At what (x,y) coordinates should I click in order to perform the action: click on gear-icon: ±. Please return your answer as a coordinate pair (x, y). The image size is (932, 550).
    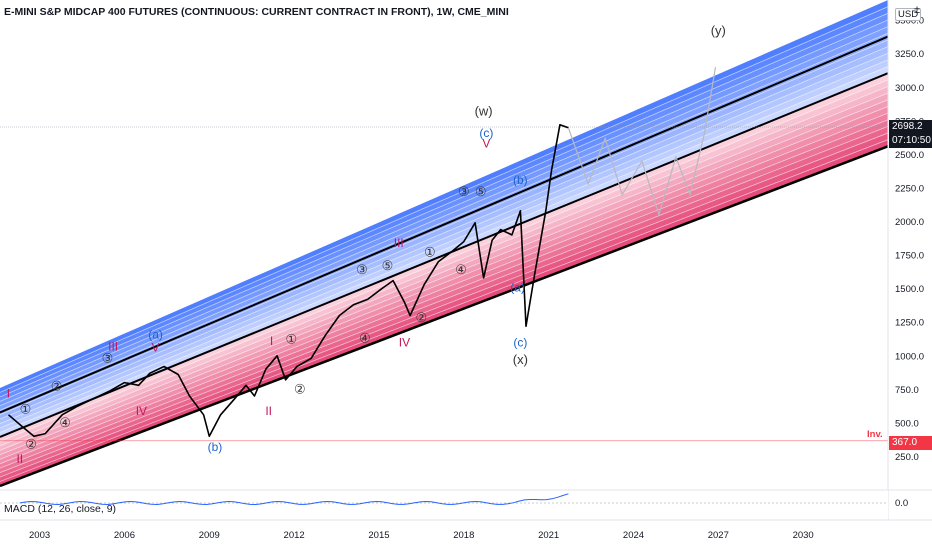
    Looking at the image, I should click on (917, 10).